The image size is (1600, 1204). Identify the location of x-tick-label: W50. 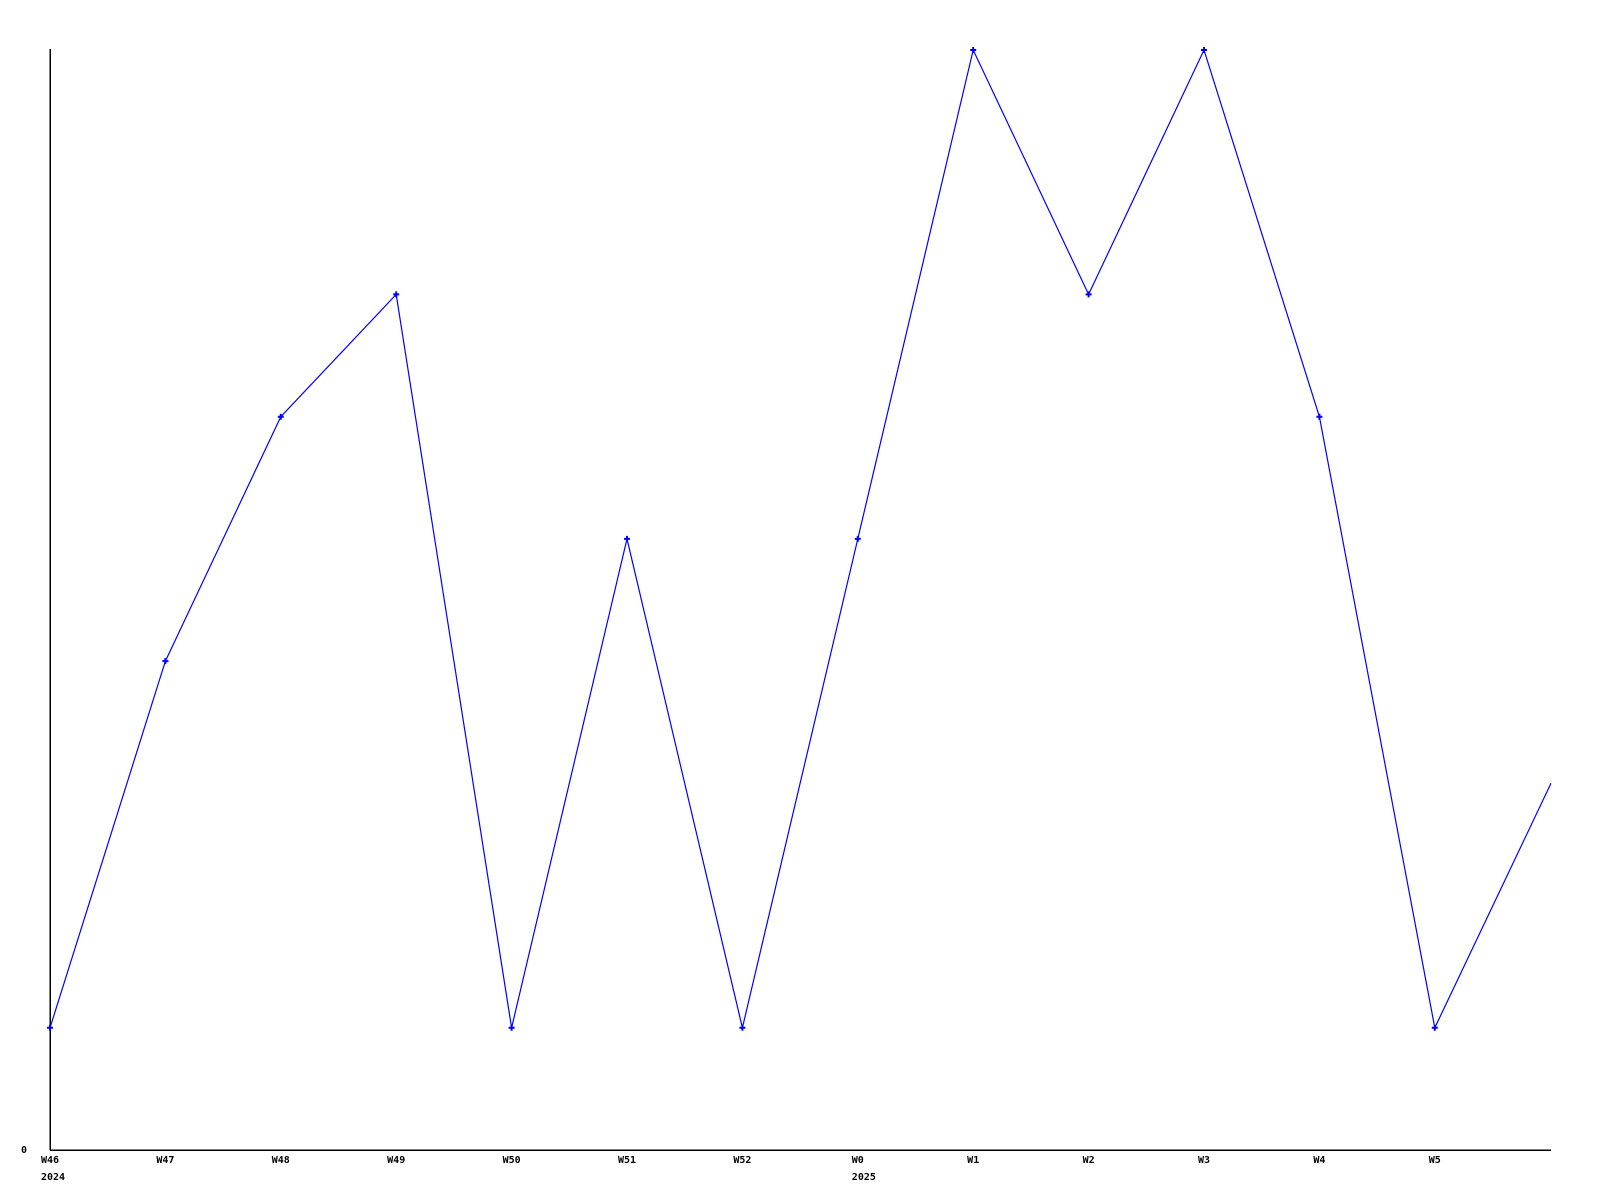
(512, 1160).